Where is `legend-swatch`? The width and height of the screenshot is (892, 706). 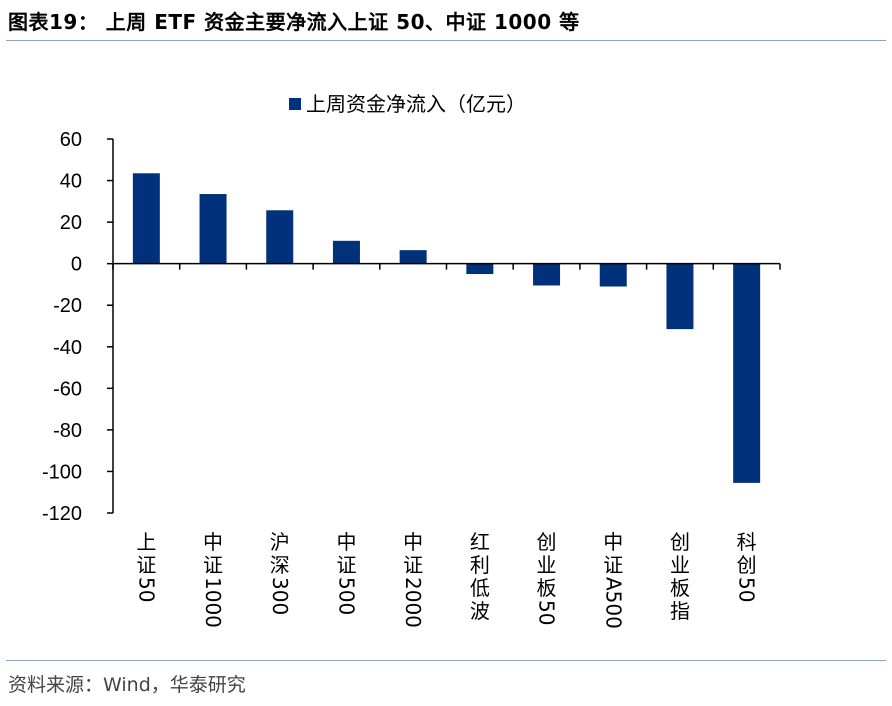
legend-swatch is located at coordinates (295, 104).